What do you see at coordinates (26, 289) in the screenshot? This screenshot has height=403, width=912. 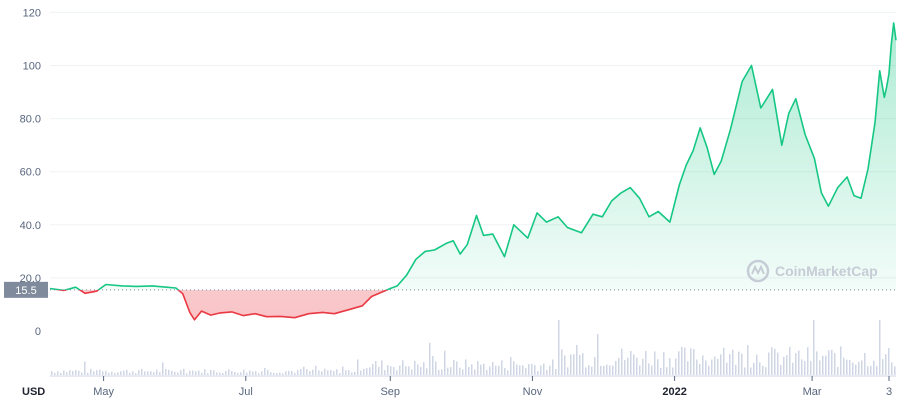 I see `reference-badge` at bounding box center [26, 289].